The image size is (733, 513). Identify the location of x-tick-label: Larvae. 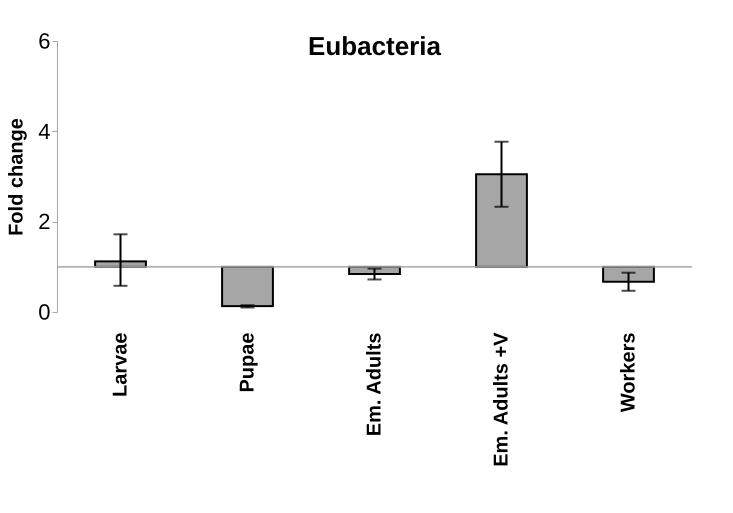
(121, 364).